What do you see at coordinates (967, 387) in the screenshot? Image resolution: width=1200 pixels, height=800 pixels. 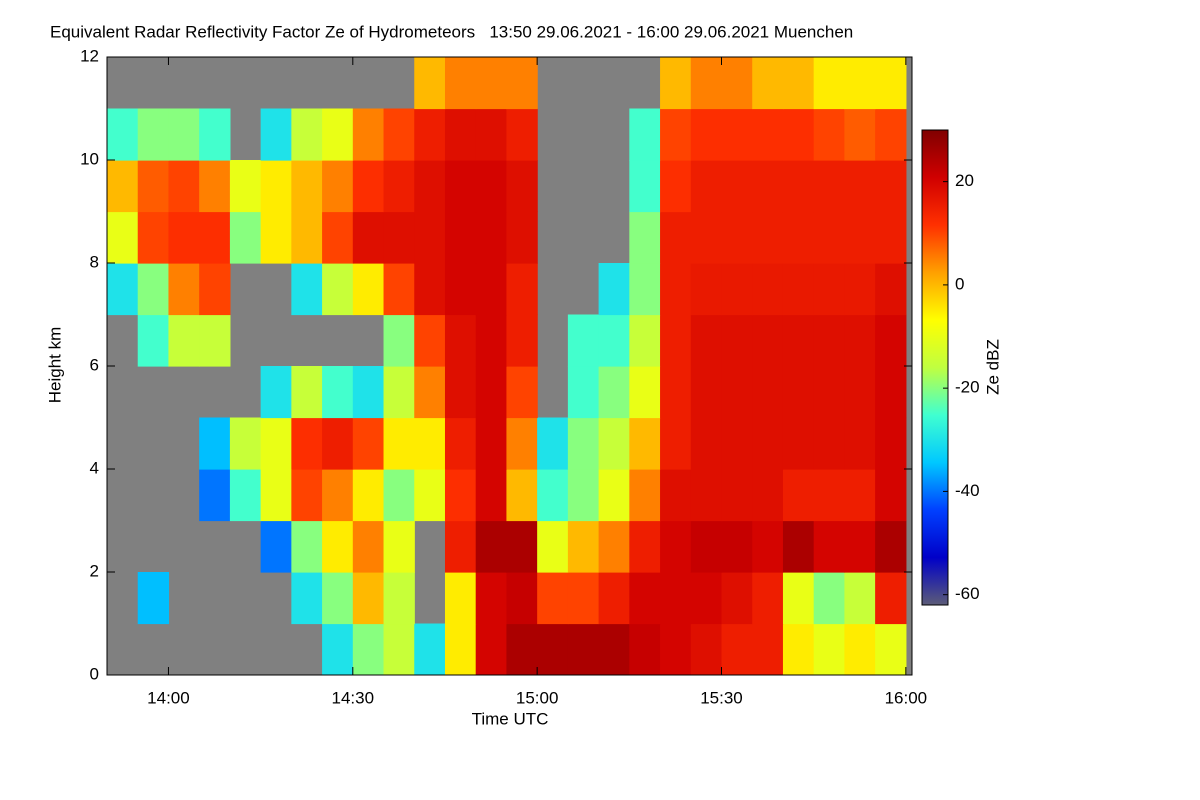 I see `colorbar-tick-label: -20` at bounding box center [967, 387].